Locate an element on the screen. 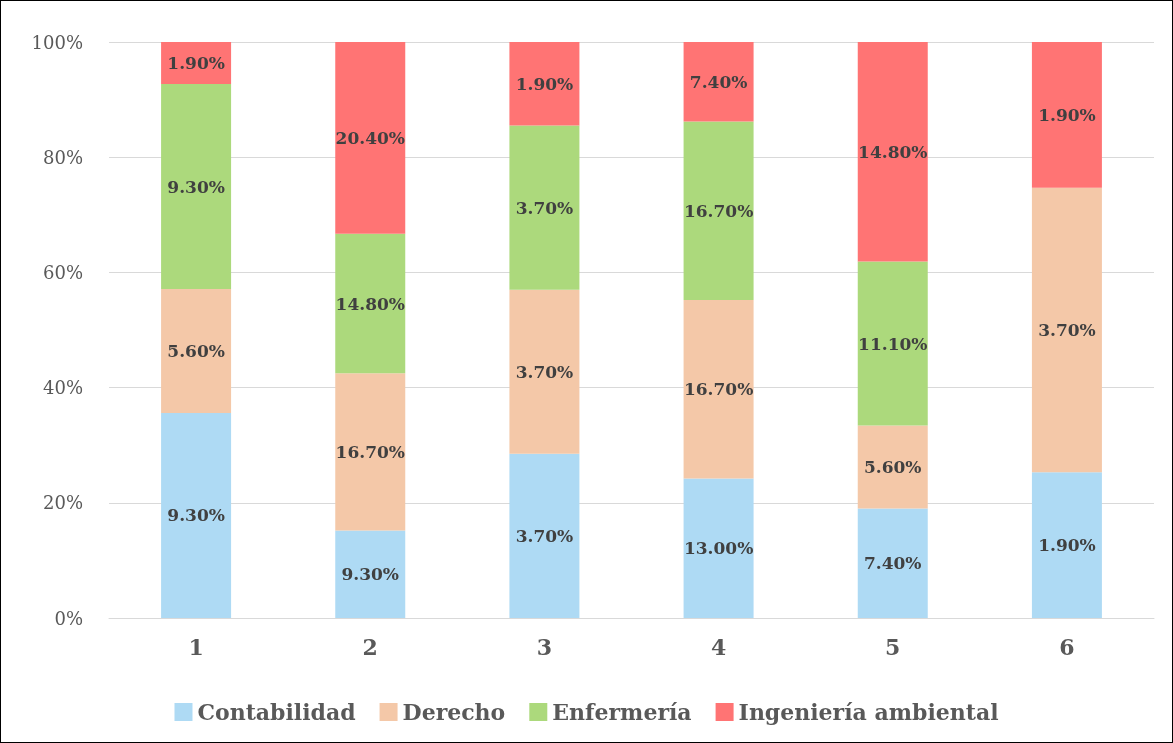  annotation: 13.00% is located at coordinates (718, 548).